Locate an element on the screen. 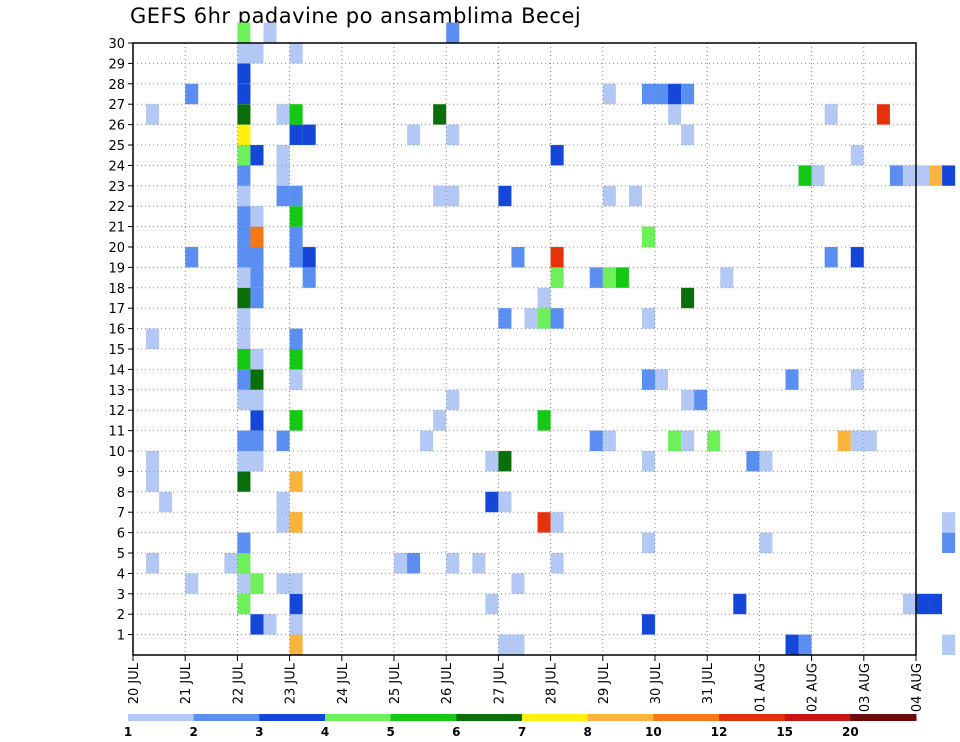 The image size is (960, 742). y-tick-label: 27 is located at coordinates (116, 105).